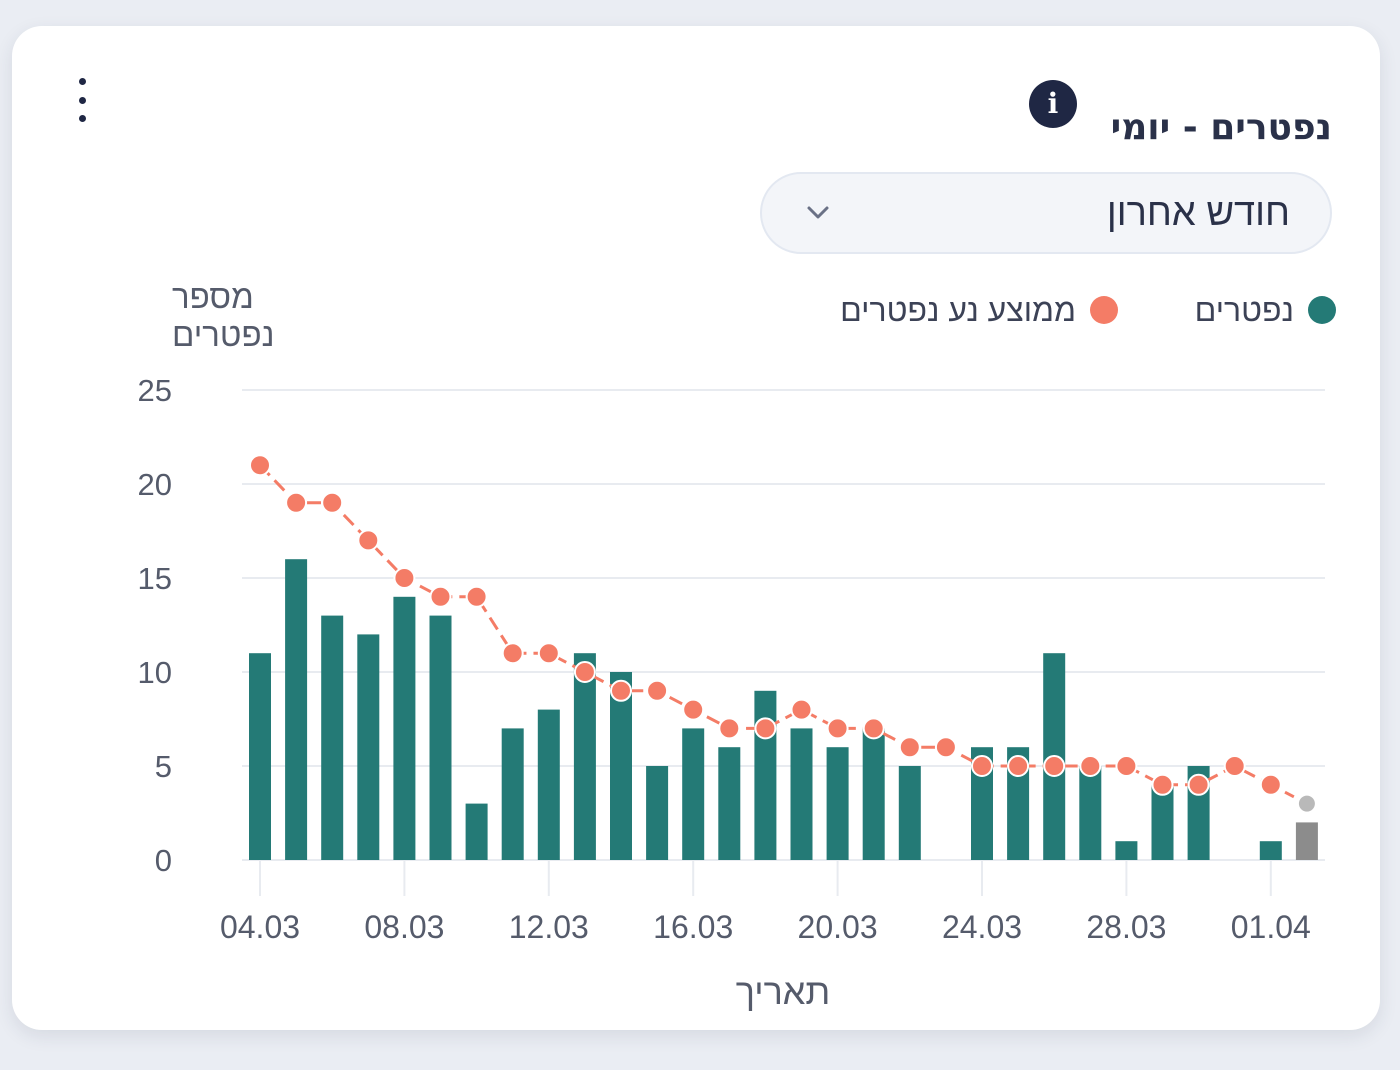 The image size is (1400, 1070). What do you see at coordinates (958, 309) in the screenshot?
I see `legend-label-moving-average: ממוצע נע נפטרים` at bounding box center [958, 309].